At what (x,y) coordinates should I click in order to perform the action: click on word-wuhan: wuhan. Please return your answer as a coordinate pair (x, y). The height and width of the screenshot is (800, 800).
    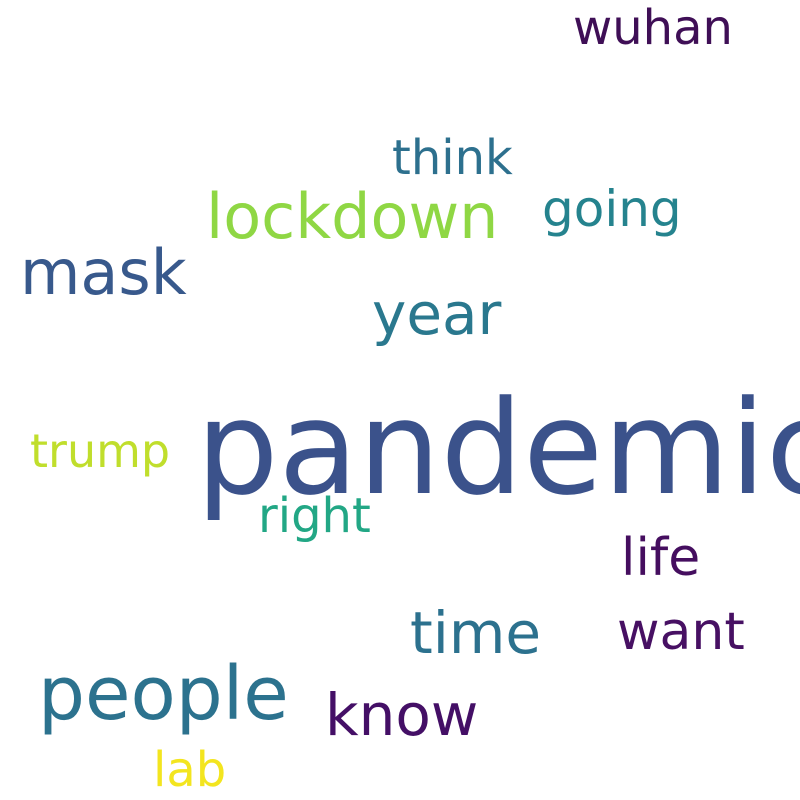
    Looking at the image, I should click on (653, 28).